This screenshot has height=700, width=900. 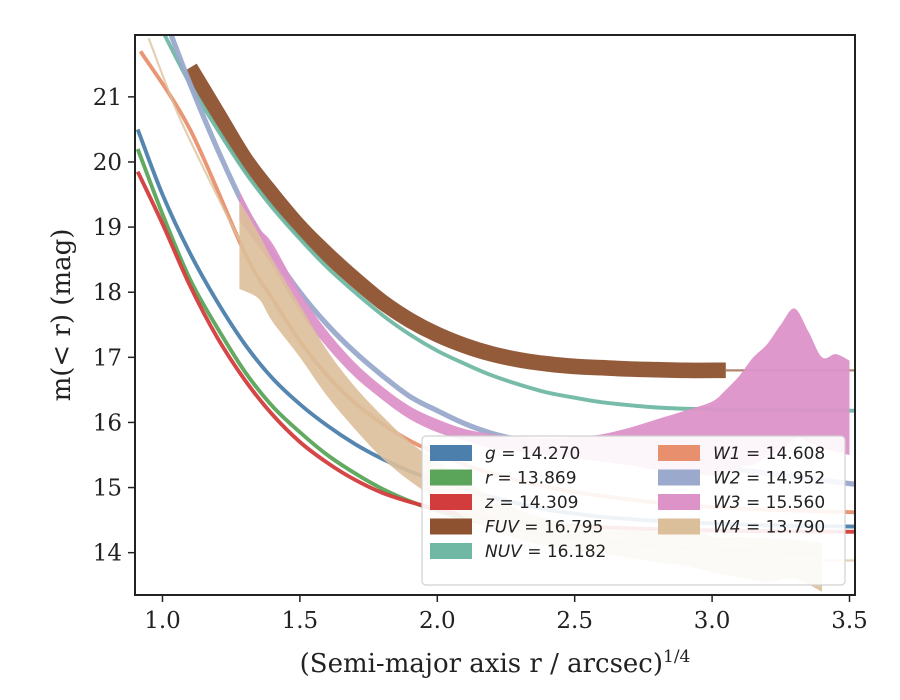 What do you see at coordinates (532, 454) in the screenshot?
I see `legend-label-g: g = 14.270` at bounding box center [532, 454].